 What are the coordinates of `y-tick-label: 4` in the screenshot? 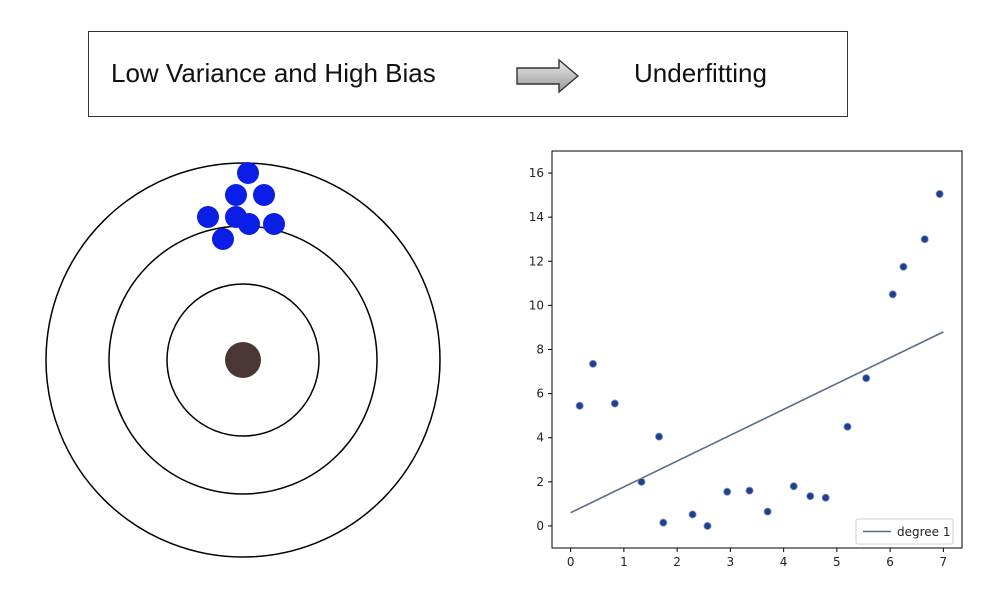 It's located at (540, 438).